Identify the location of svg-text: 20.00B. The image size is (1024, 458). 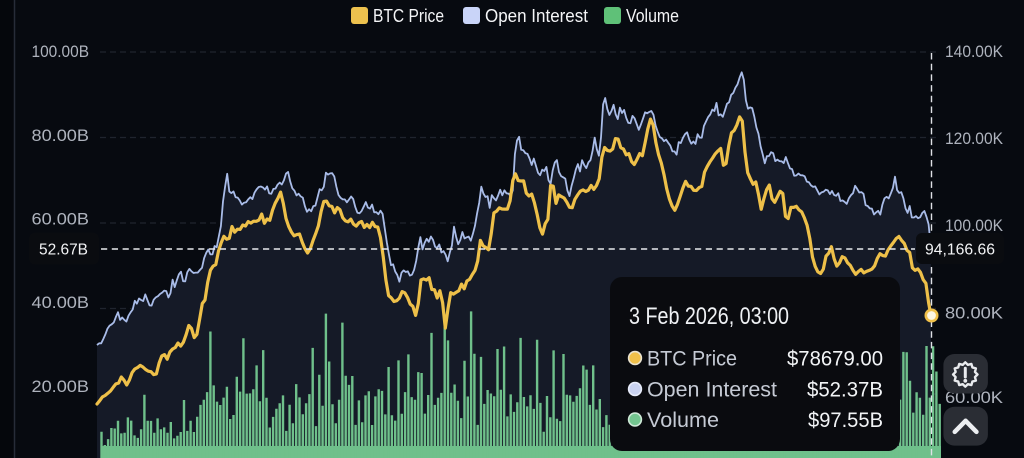
(61, 387).